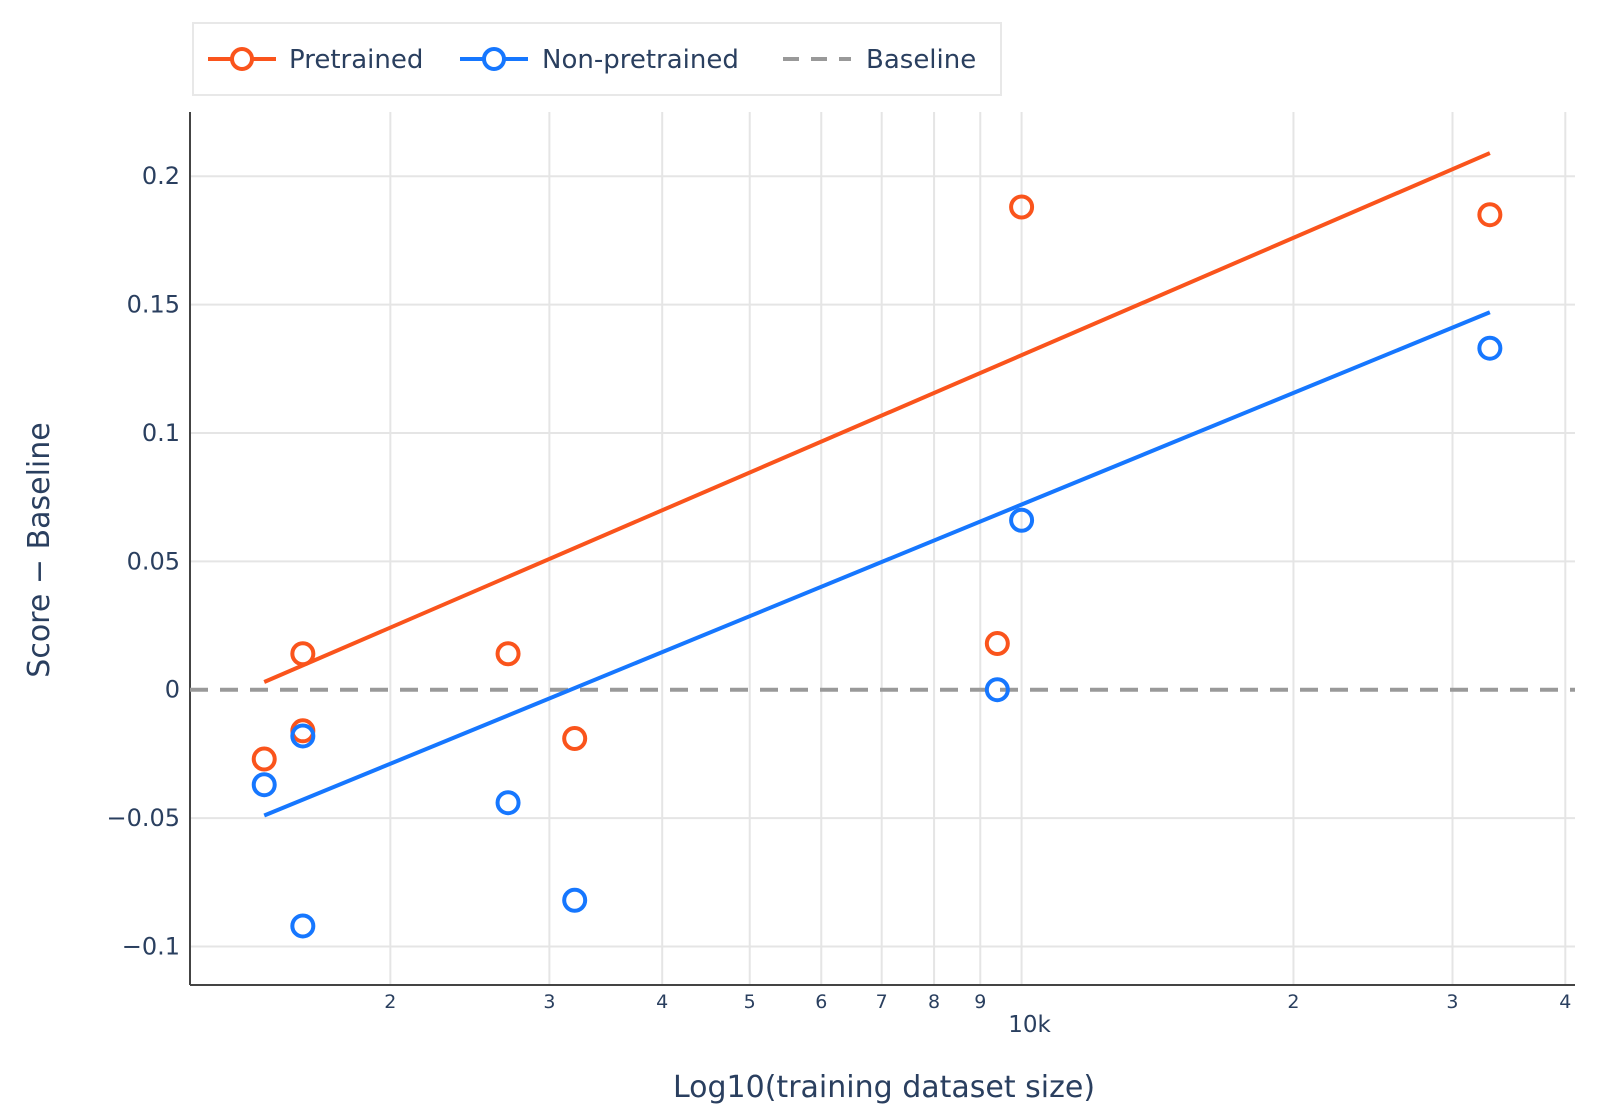  I want to click on legend-item-baseline: Baseline, so click(879, 60).